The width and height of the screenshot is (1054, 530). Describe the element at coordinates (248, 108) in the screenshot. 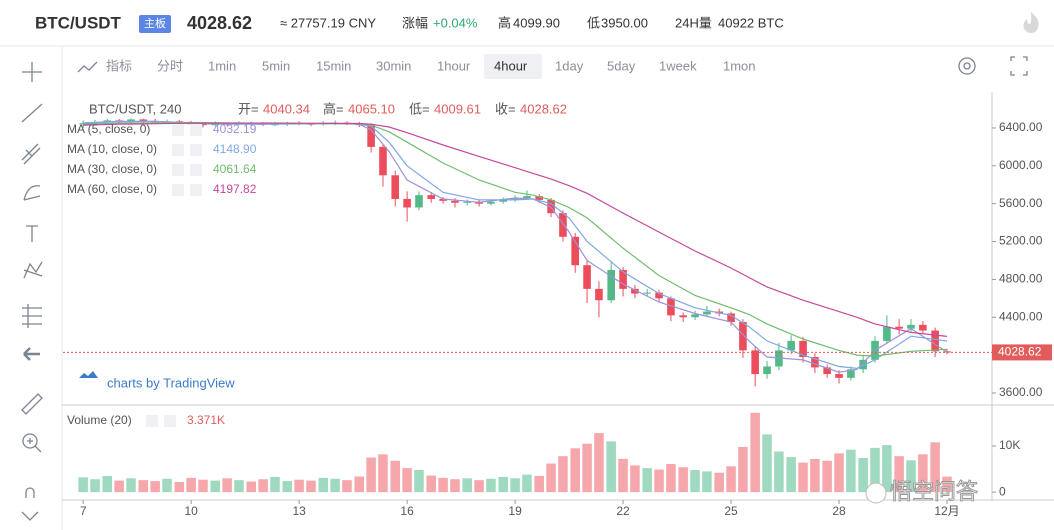

I see `ohlc-label: 开=` at that location.